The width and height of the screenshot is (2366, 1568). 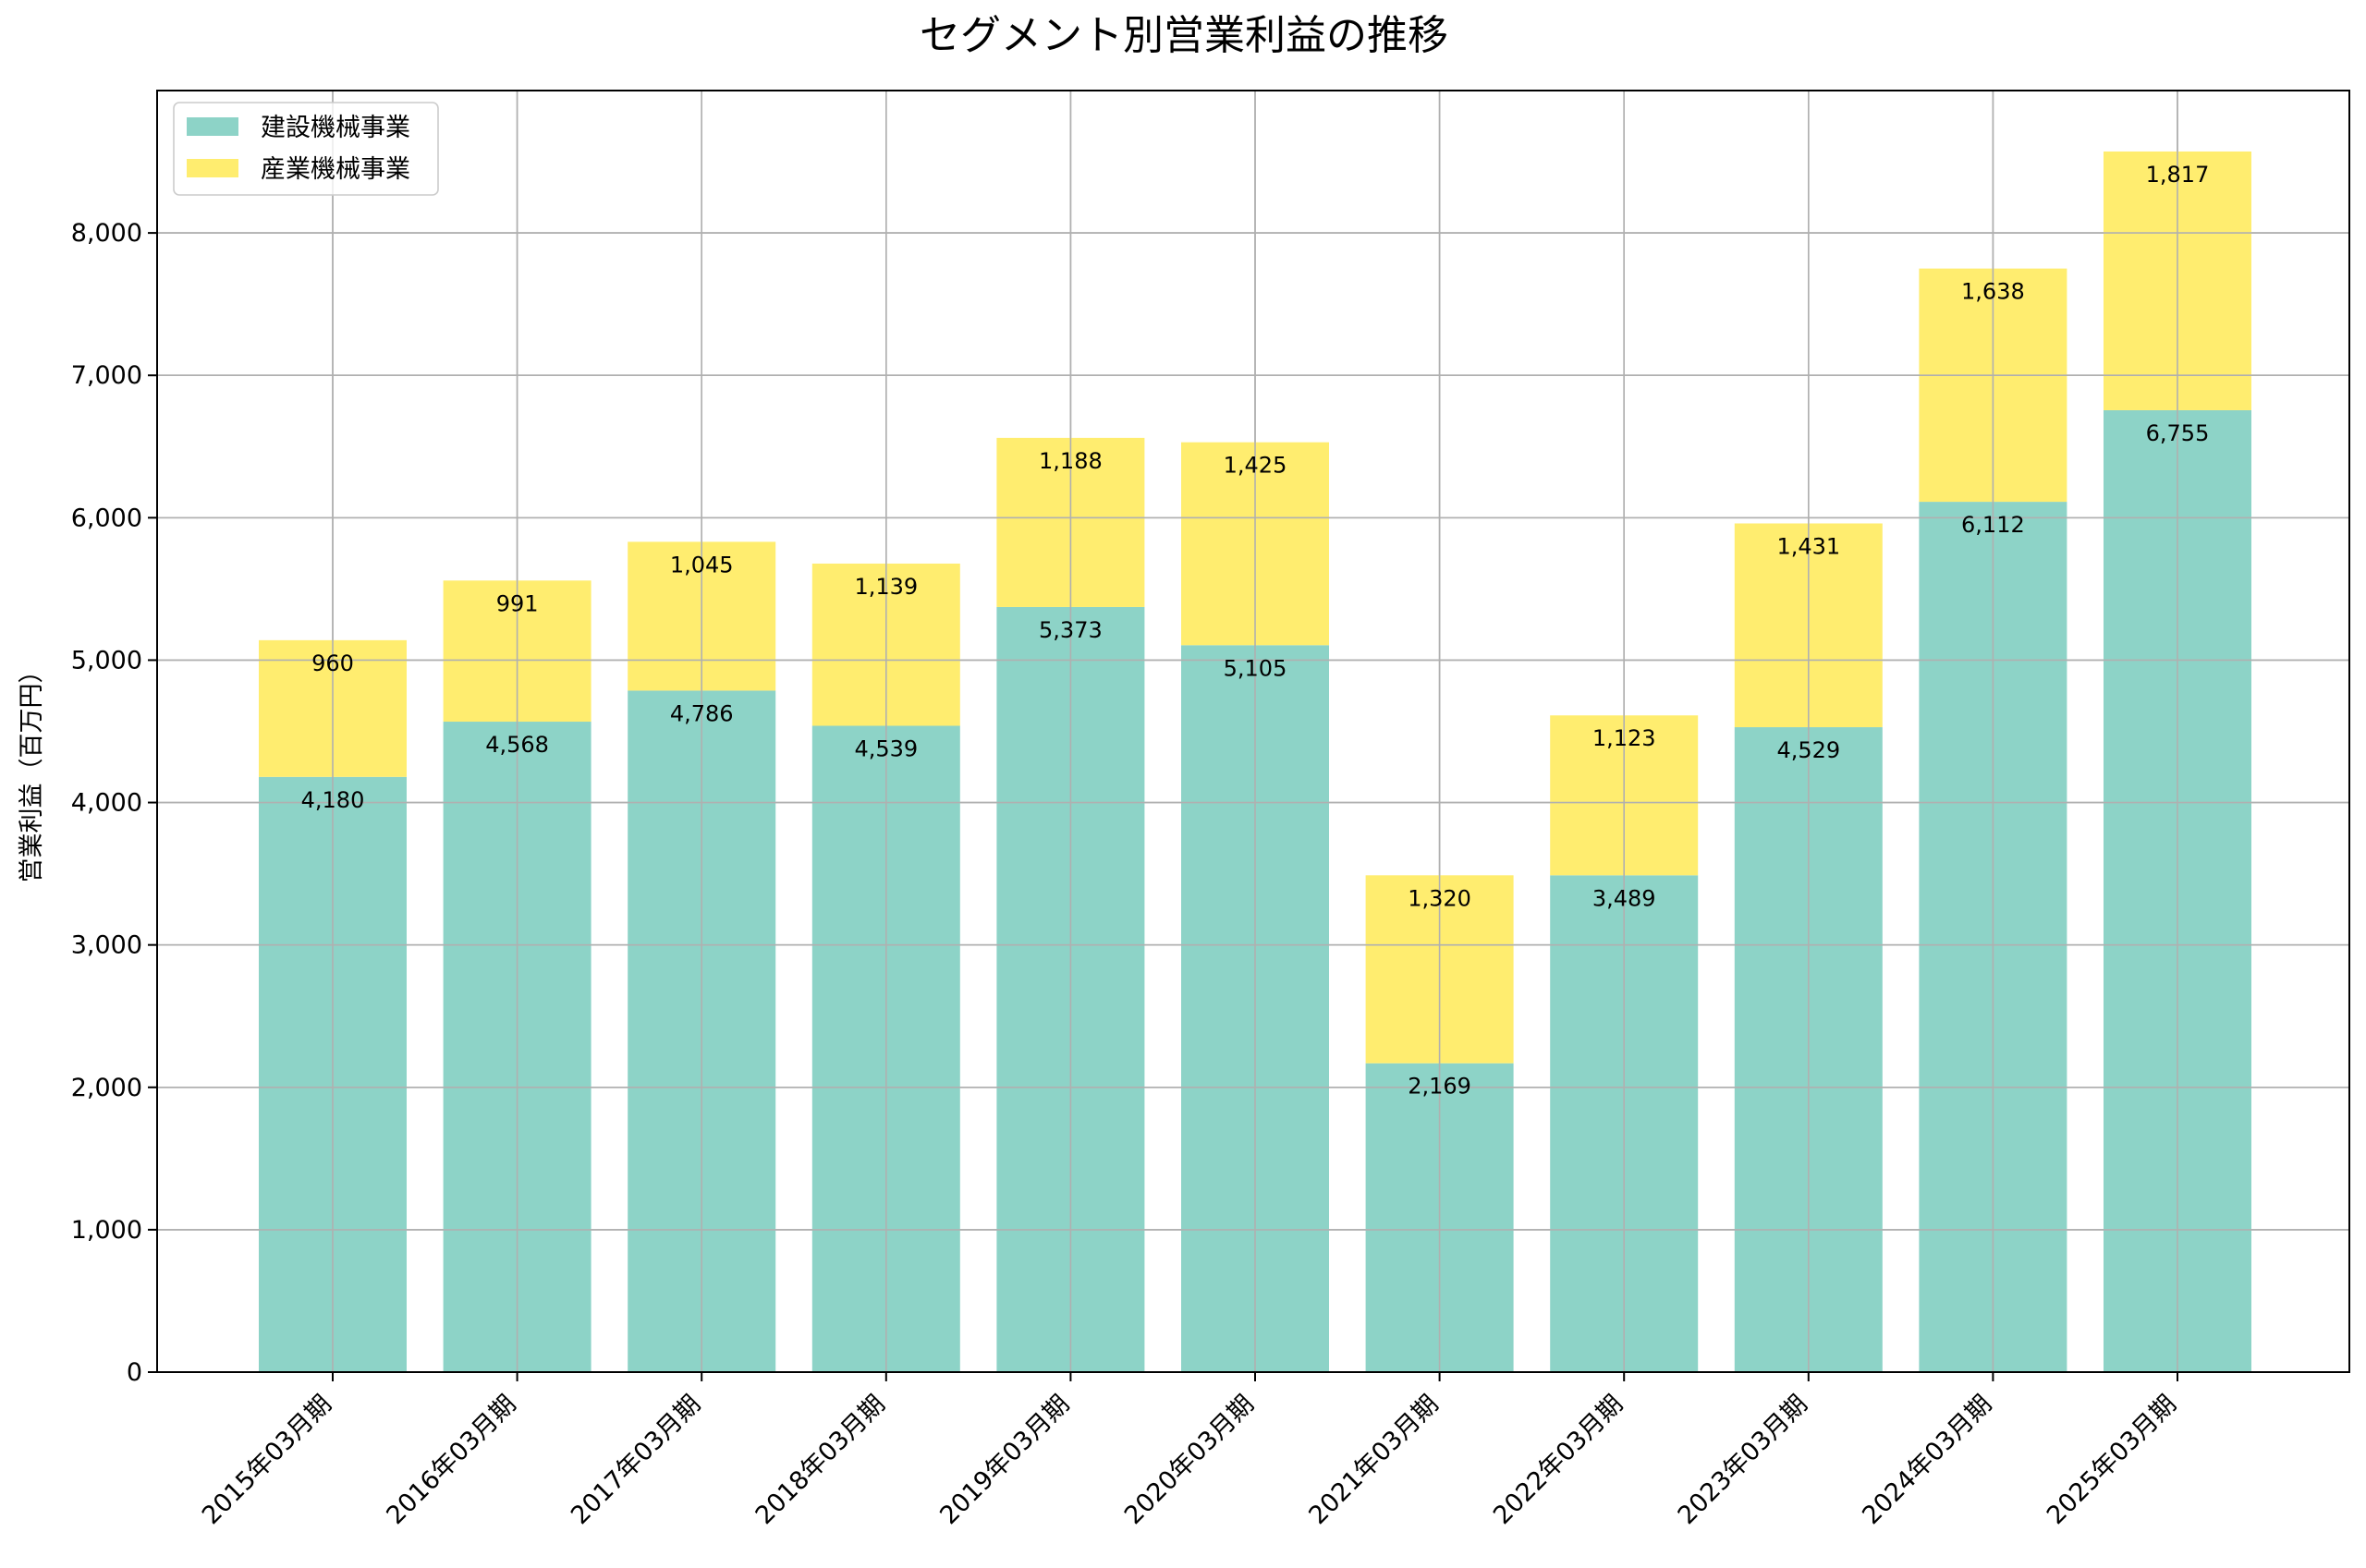 What do you see at coordinates (106, 233) in the screenshot?
I see `y-tick-label: 8,000` at bounding box center [106, 233].